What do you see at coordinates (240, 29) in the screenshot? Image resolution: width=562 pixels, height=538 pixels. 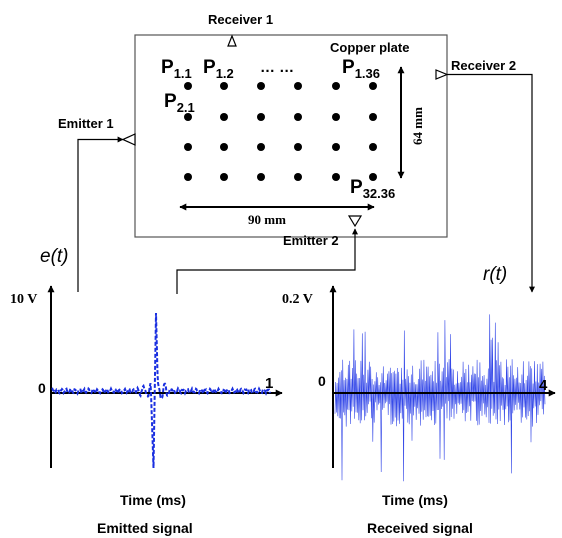 I see `receiver-1: Receiver 1` at bounding box center [240, 29].